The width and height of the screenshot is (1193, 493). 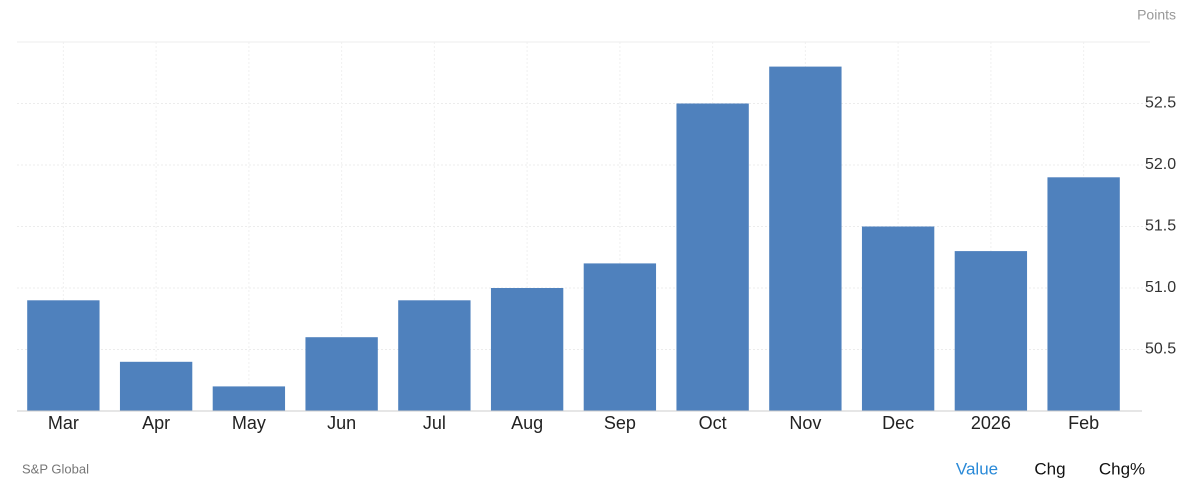 I want to click on x-tick-label: Oct, so click(x=713, y=423).